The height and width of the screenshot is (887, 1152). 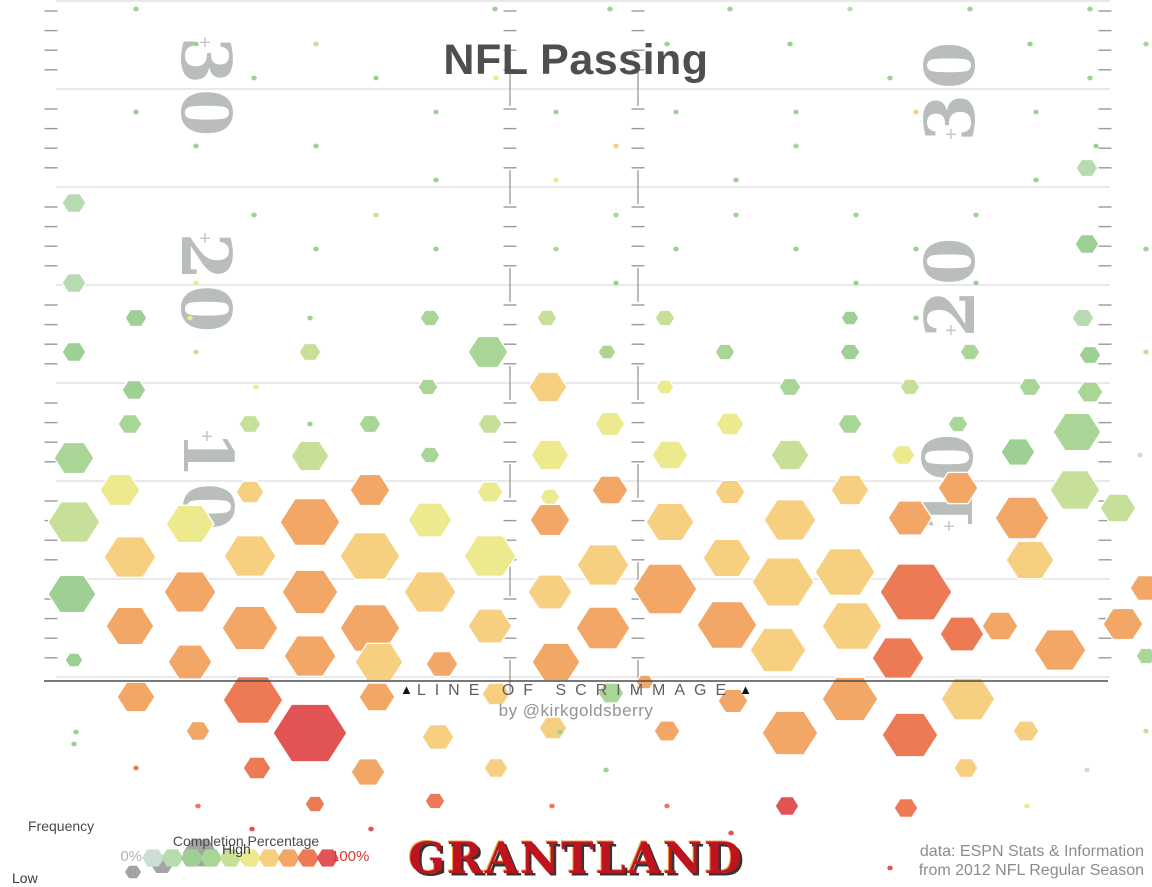 I want to click on author-byline: by @kirkgoldsberry, so click(x=576, y=710).